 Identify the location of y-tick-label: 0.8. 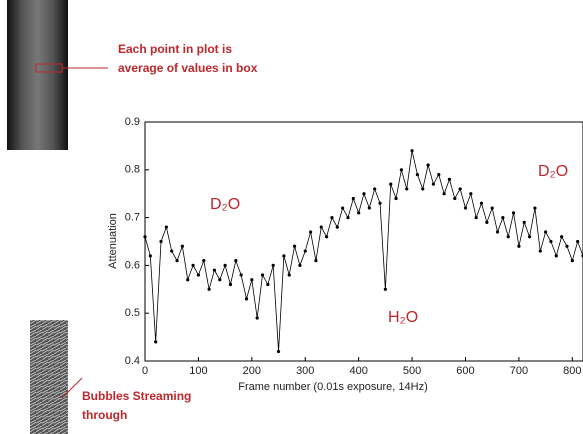
(132, 170).